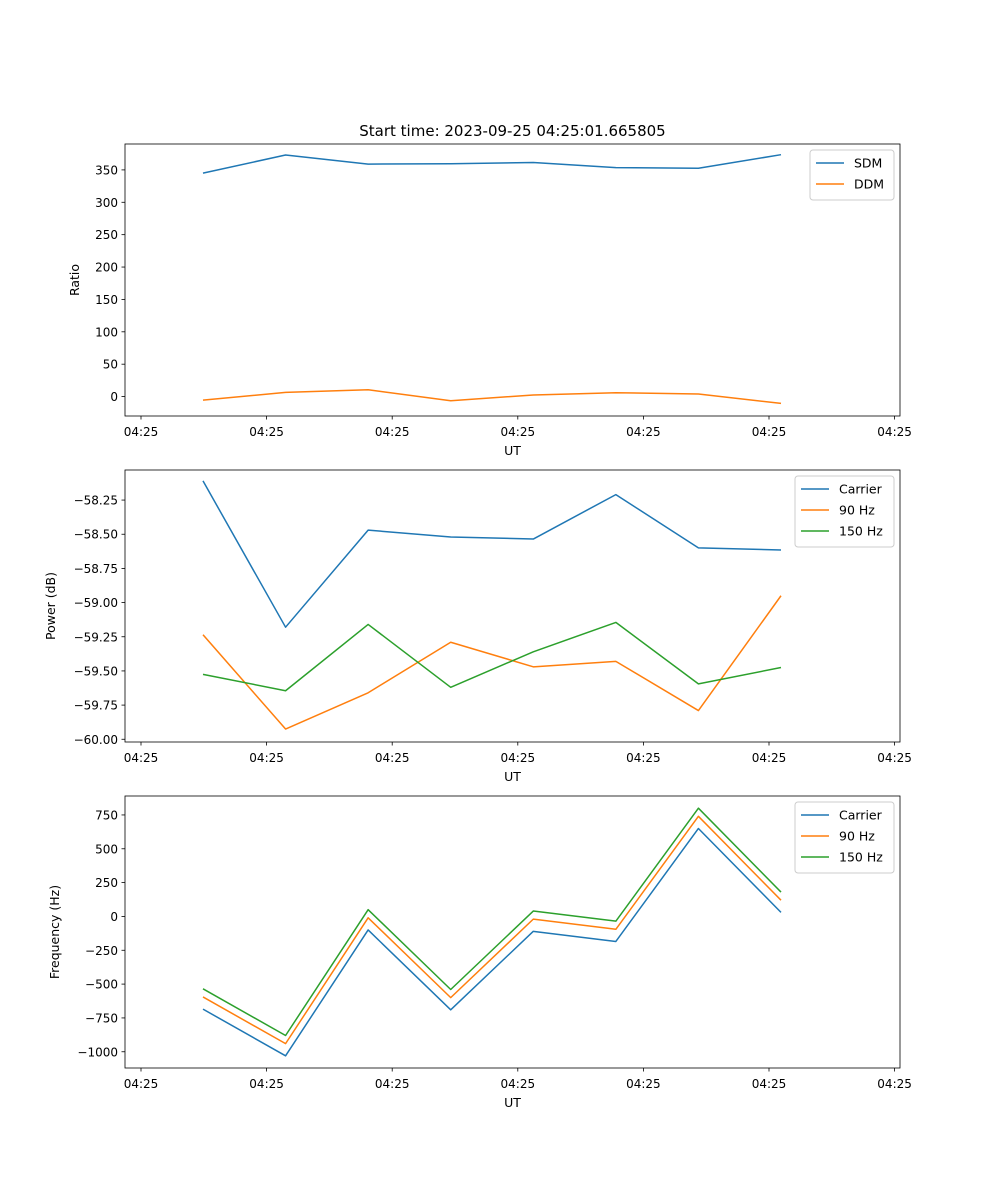  What do you see at coordinates (74, 280) in the screenshot?
I see `y-axis-label: Ratio` at bounding box center [74, 280].